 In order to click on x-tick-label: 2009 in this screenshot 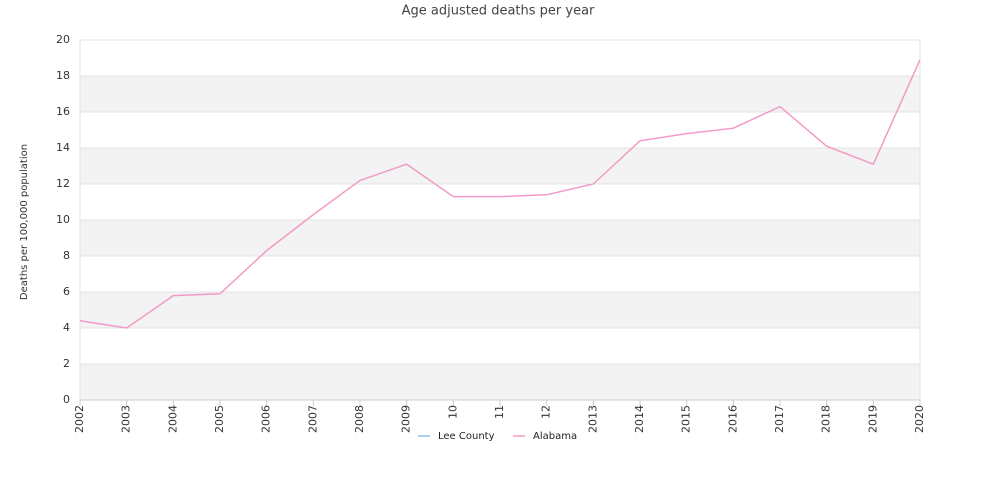, I will do `click(406, 419)`.